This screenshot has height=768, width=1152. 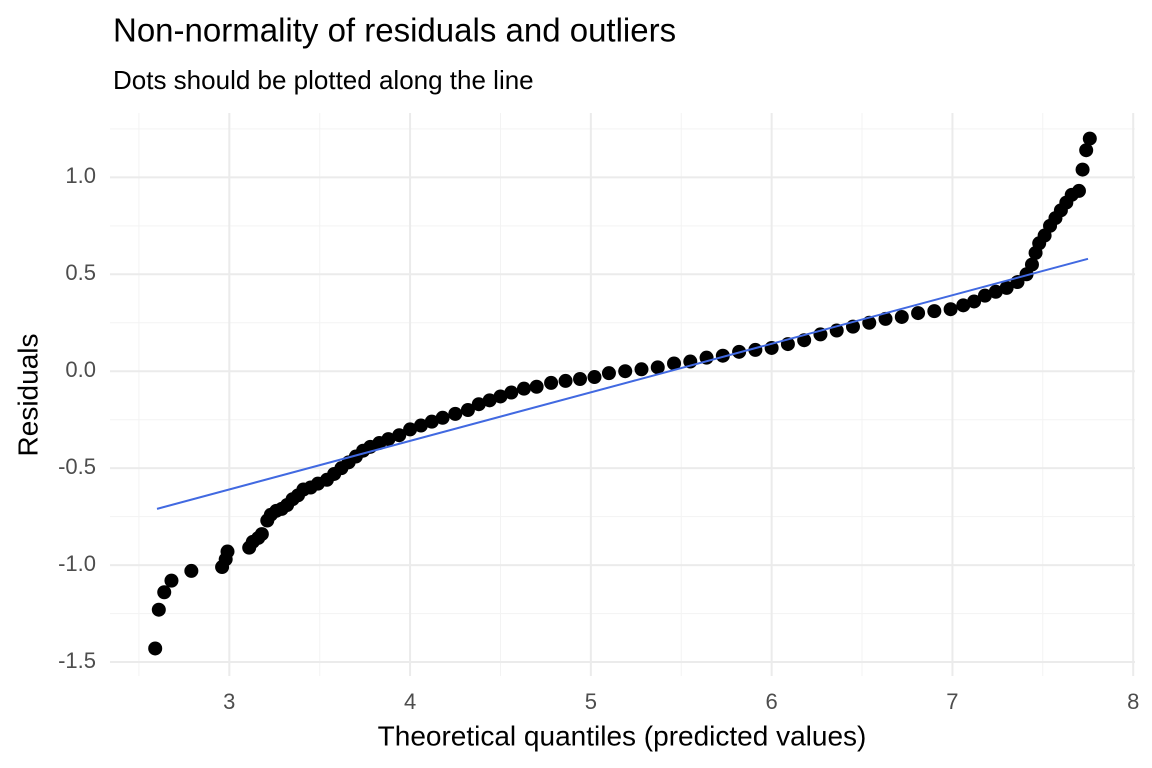 I want to click on chart-subtitle: Dots should be plotted along the line, so click(x=323, y=80).